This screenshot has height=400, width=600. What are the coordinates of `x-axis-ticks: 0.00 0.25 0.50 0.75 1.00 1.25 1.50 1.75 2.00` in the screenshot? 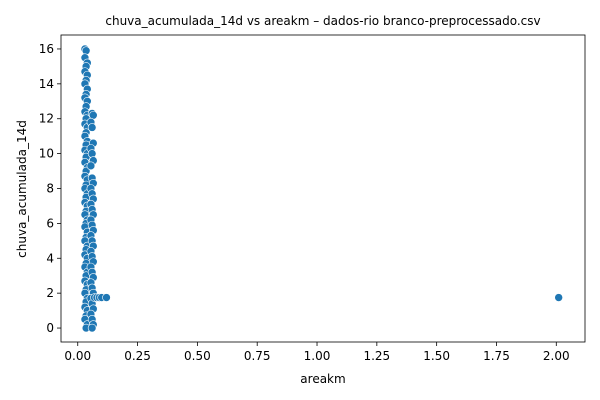 It's located at (317, 352).